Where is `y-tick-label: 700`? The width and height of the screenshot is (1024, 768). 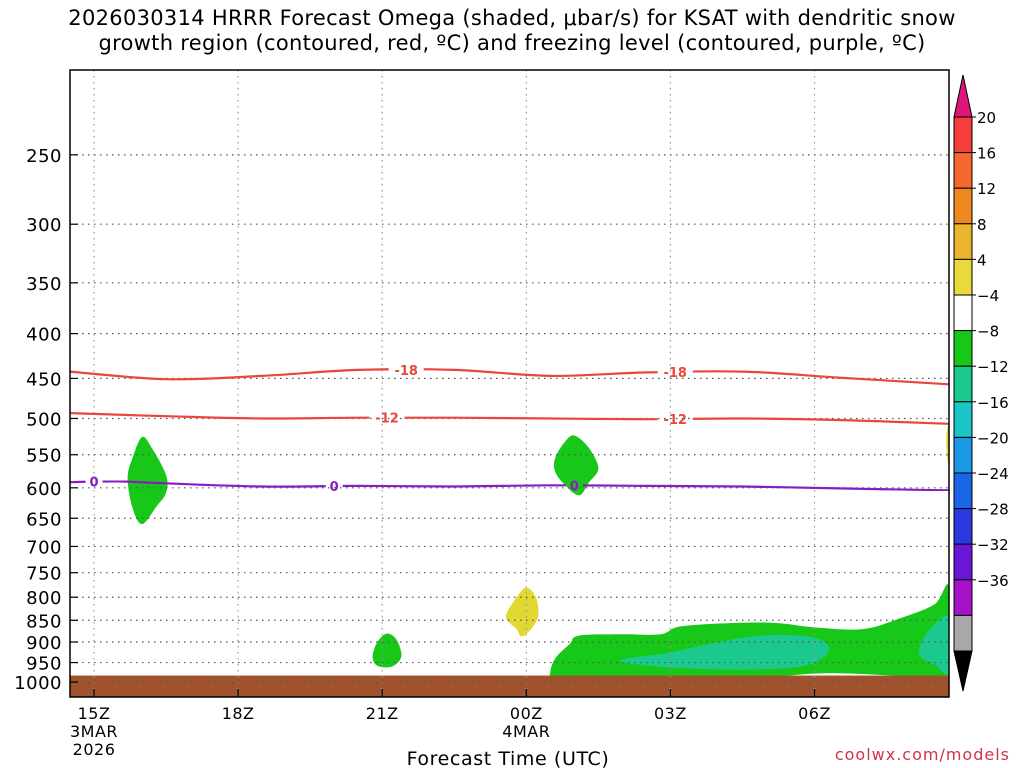
y-tick-label: 700 is located at coordinates (44, 547).